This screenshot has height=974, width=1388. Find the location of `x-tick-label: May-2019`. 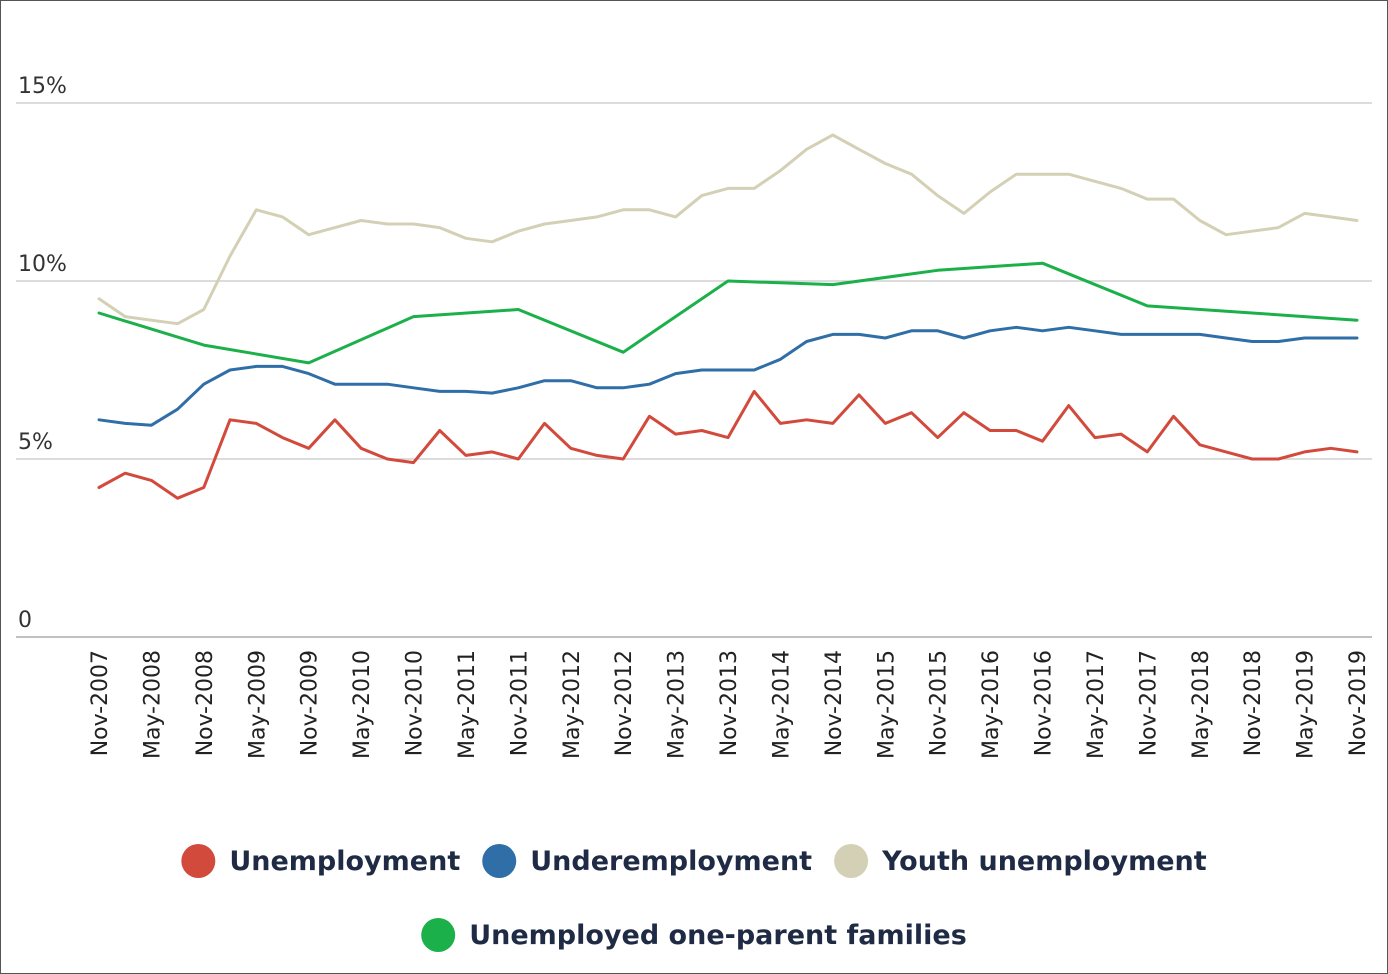

x-tick-label: May-2019 is located at coordinates (1306, 704).